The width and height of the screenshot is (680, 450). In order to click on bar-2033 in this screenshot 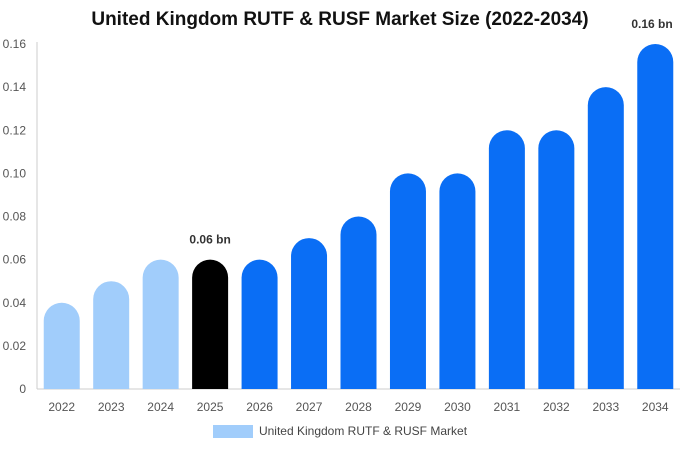, I will do `click(605, 238)`.